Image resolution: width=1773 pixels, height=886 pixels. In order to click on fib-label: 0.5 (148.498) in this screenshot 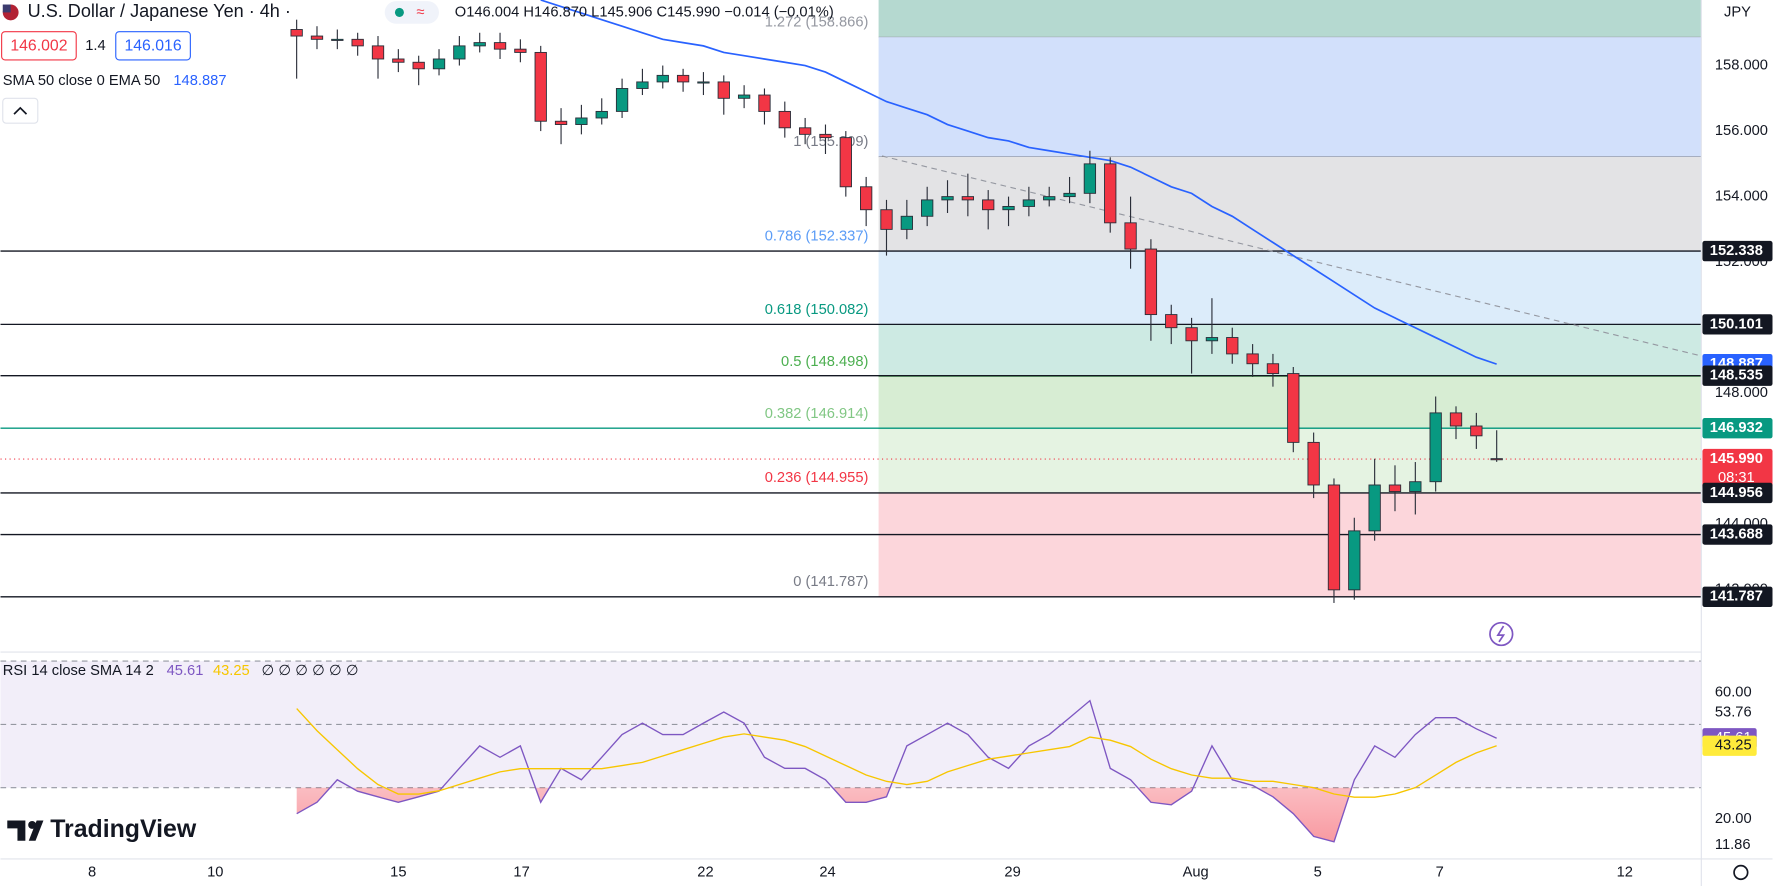, I will do `click(824, 362)`.